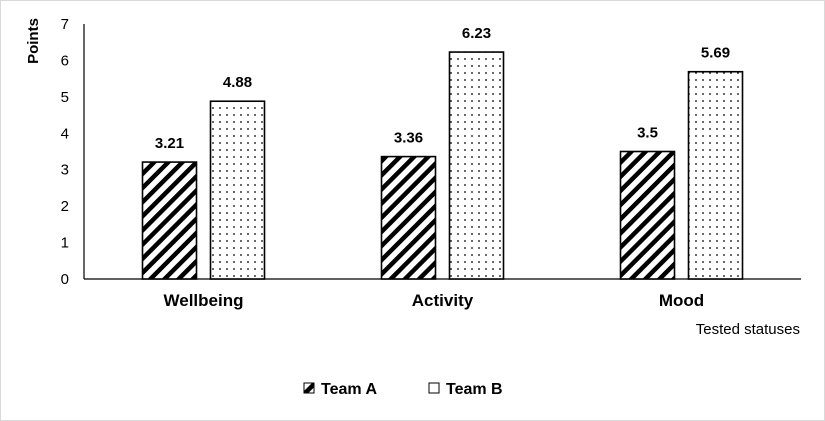 The width and height of the screenshot is (825, 421). What do you see at coordinates (237, 82) in the screenshot?
I see `data-label-team-b-wellbeing: 4.88` at bounding box center [237, 82].